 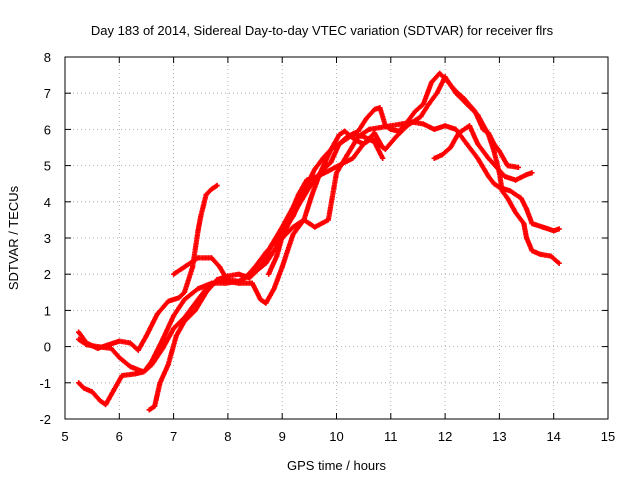 I want to click on y-tick-label: 1, so click(x=47, y=310).